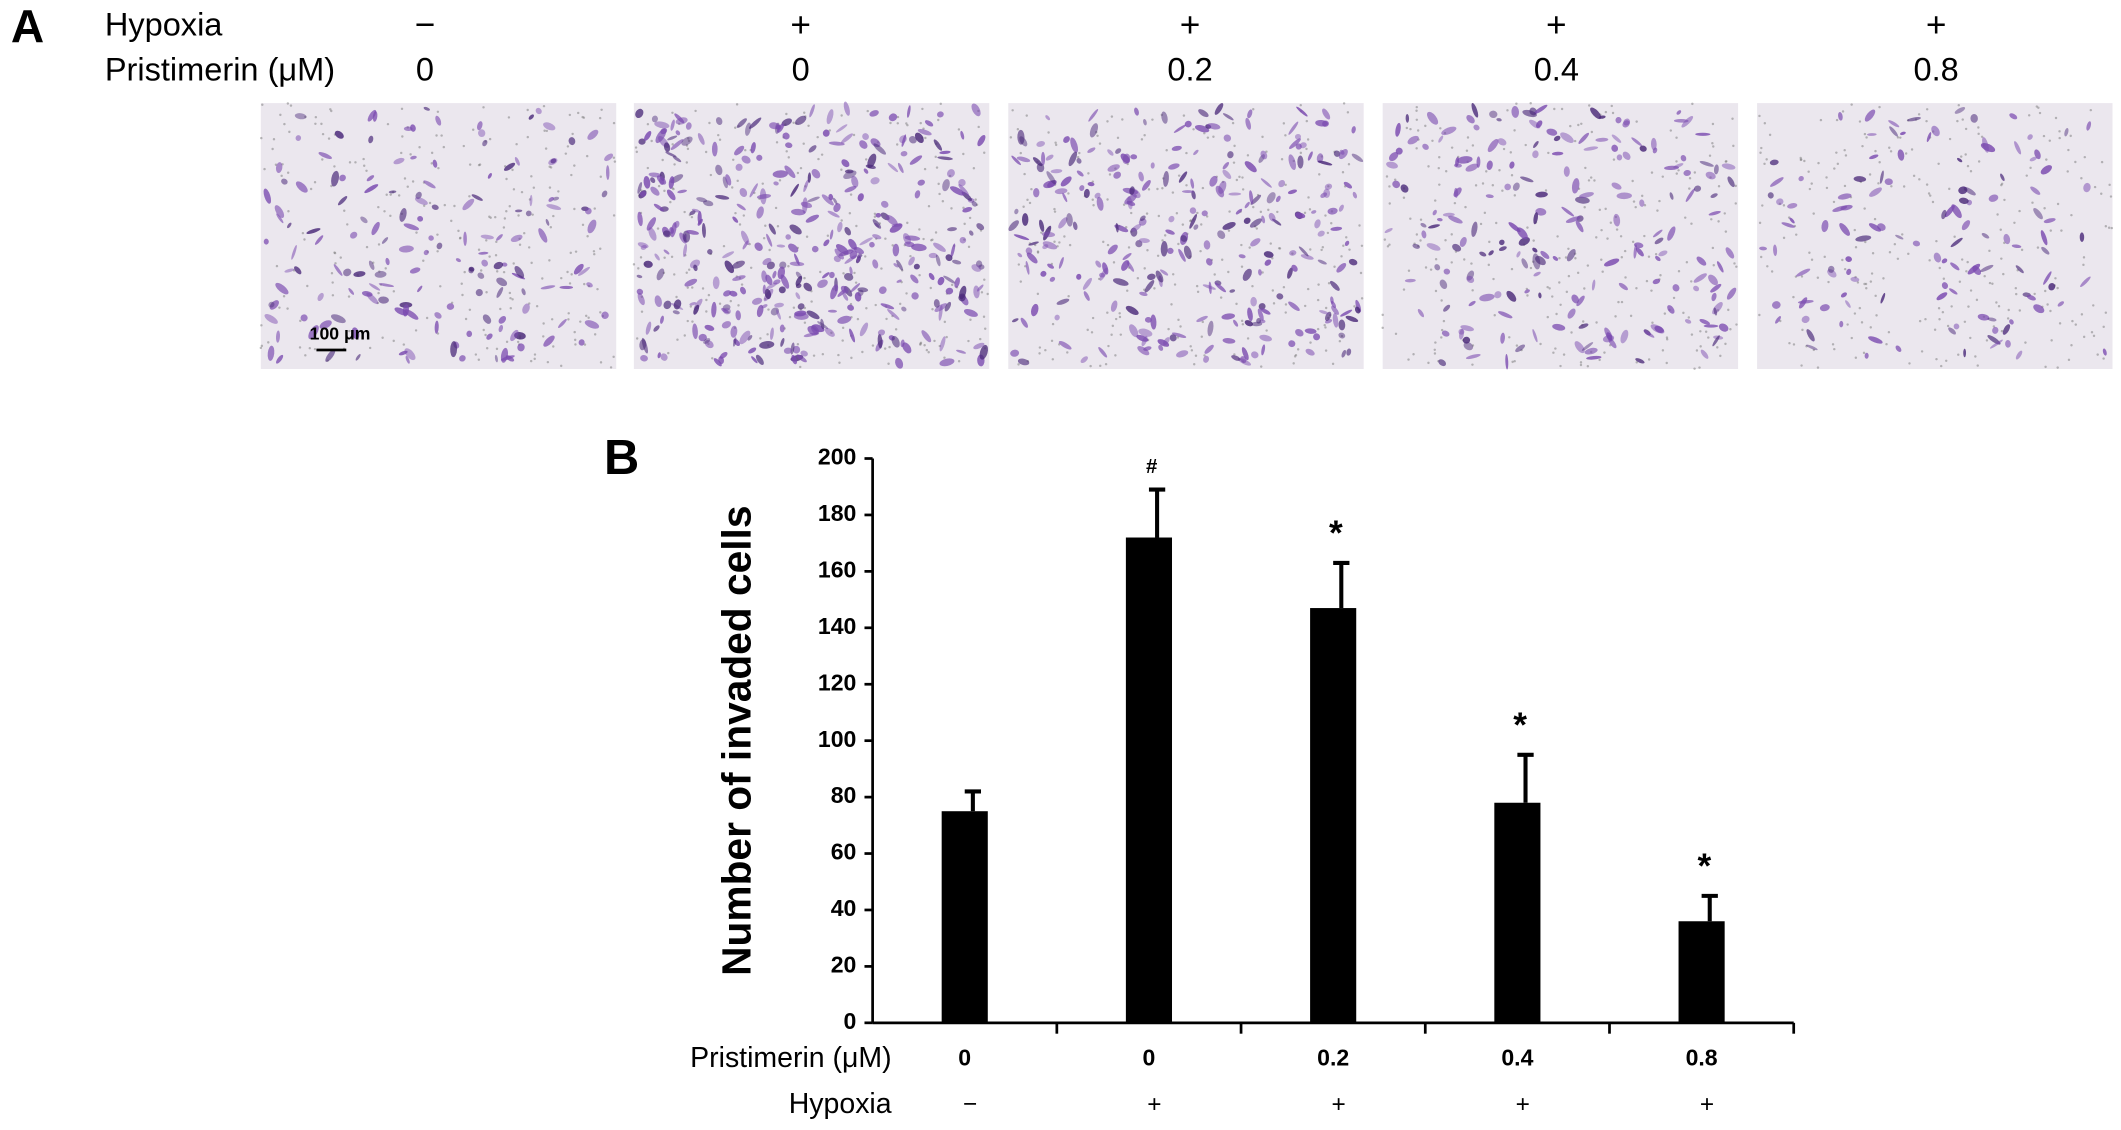 The height and width of the screenshot is (1130, 2121). Describe the element at coordinates (801, 69) in the screenshot. I see `pristimerin-label: 0` at that location.